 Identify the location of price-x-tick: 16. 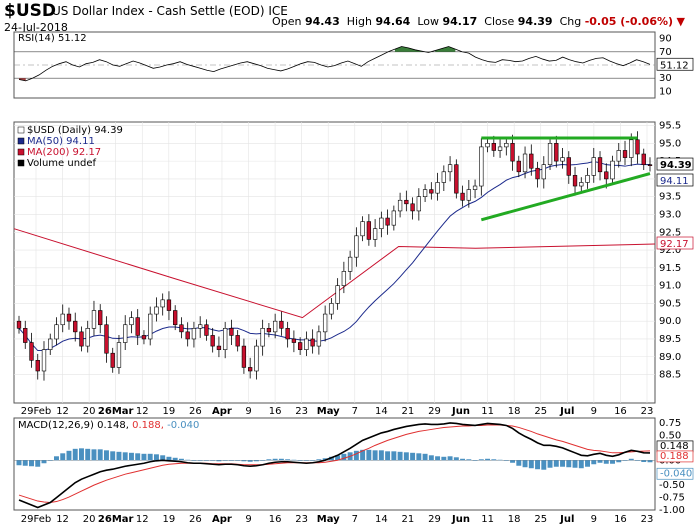
(275, 411).